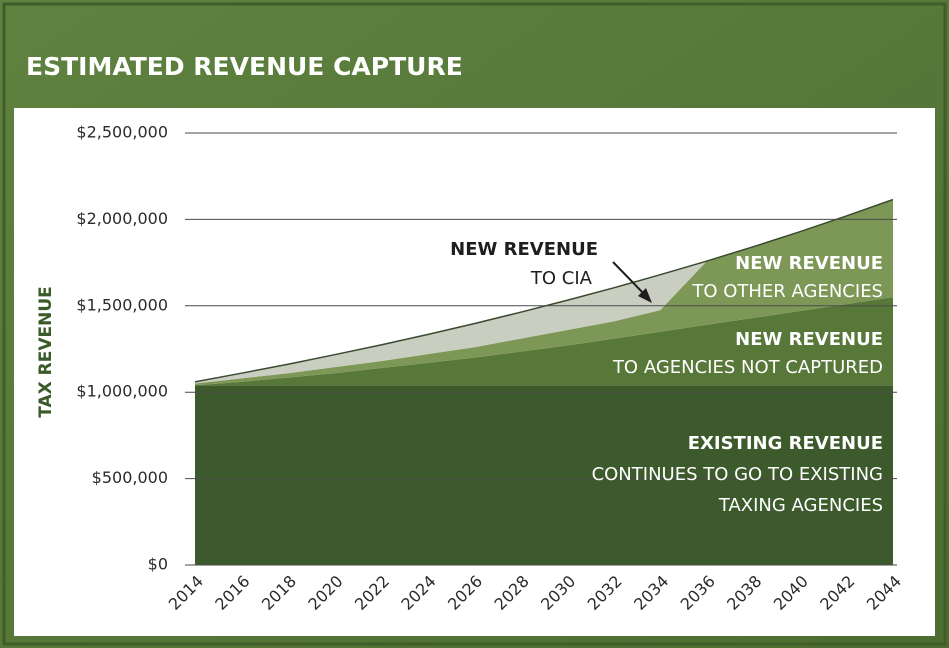 Image resolution: width=949 pixels, height=648 pixels. What do you see at coordinates (645, 295) in the screenshot?
I see `annotation-arrowhead` at bounding box center [645, 295].